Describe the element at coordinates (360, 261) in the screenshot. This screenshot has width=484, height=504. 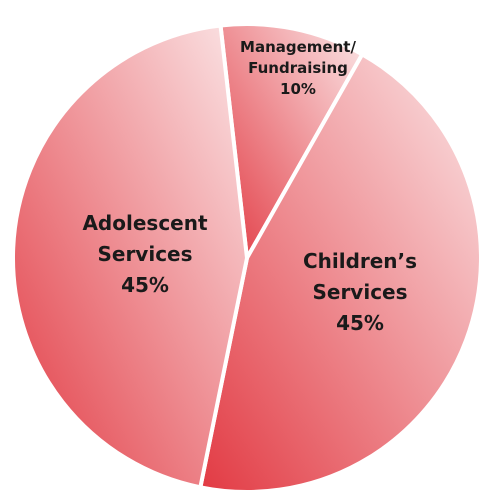
I see `slice-name-line: Children’s` at that location.